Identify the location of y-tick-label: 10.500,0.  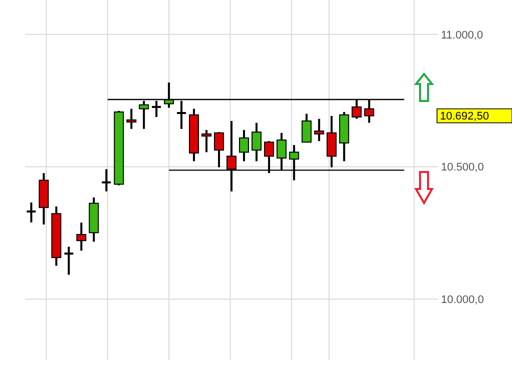
(462, 168).